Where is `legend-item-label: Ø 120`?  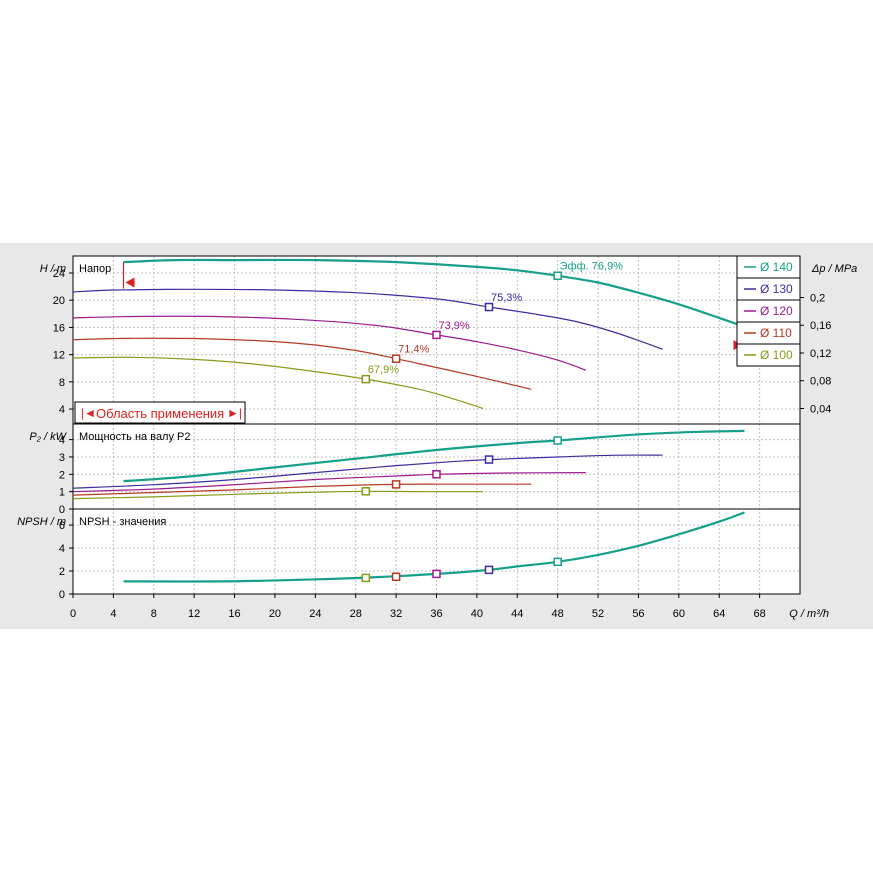 legend-item-label: Ø 120 is located at coordinates (776, 311).